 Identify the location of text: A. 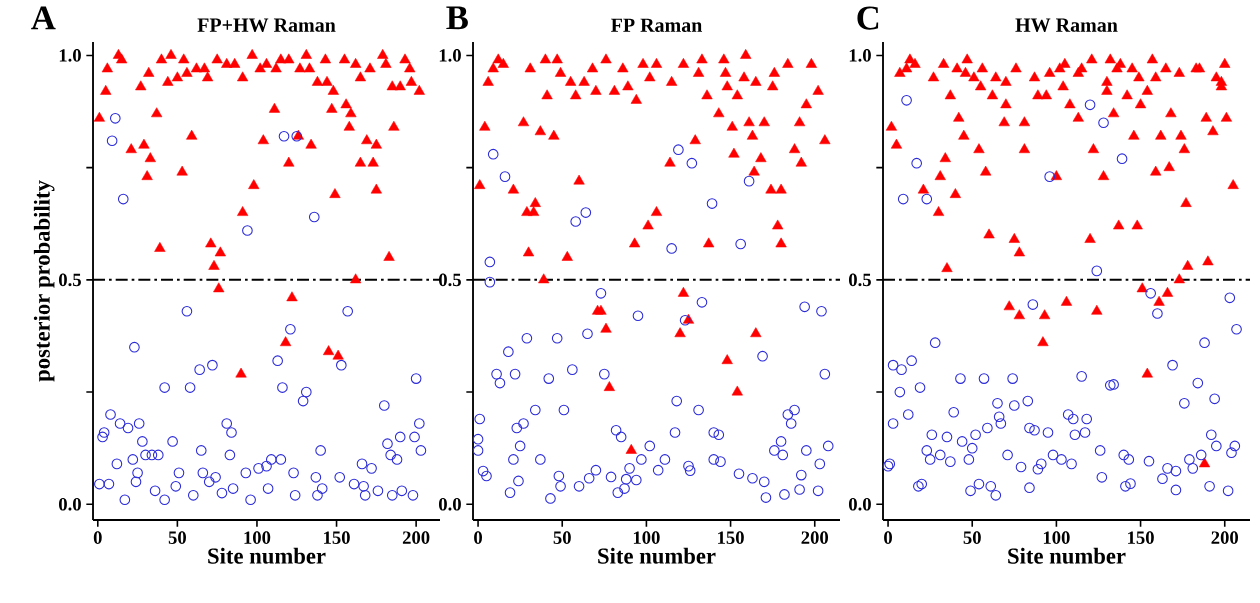
(43, 18).